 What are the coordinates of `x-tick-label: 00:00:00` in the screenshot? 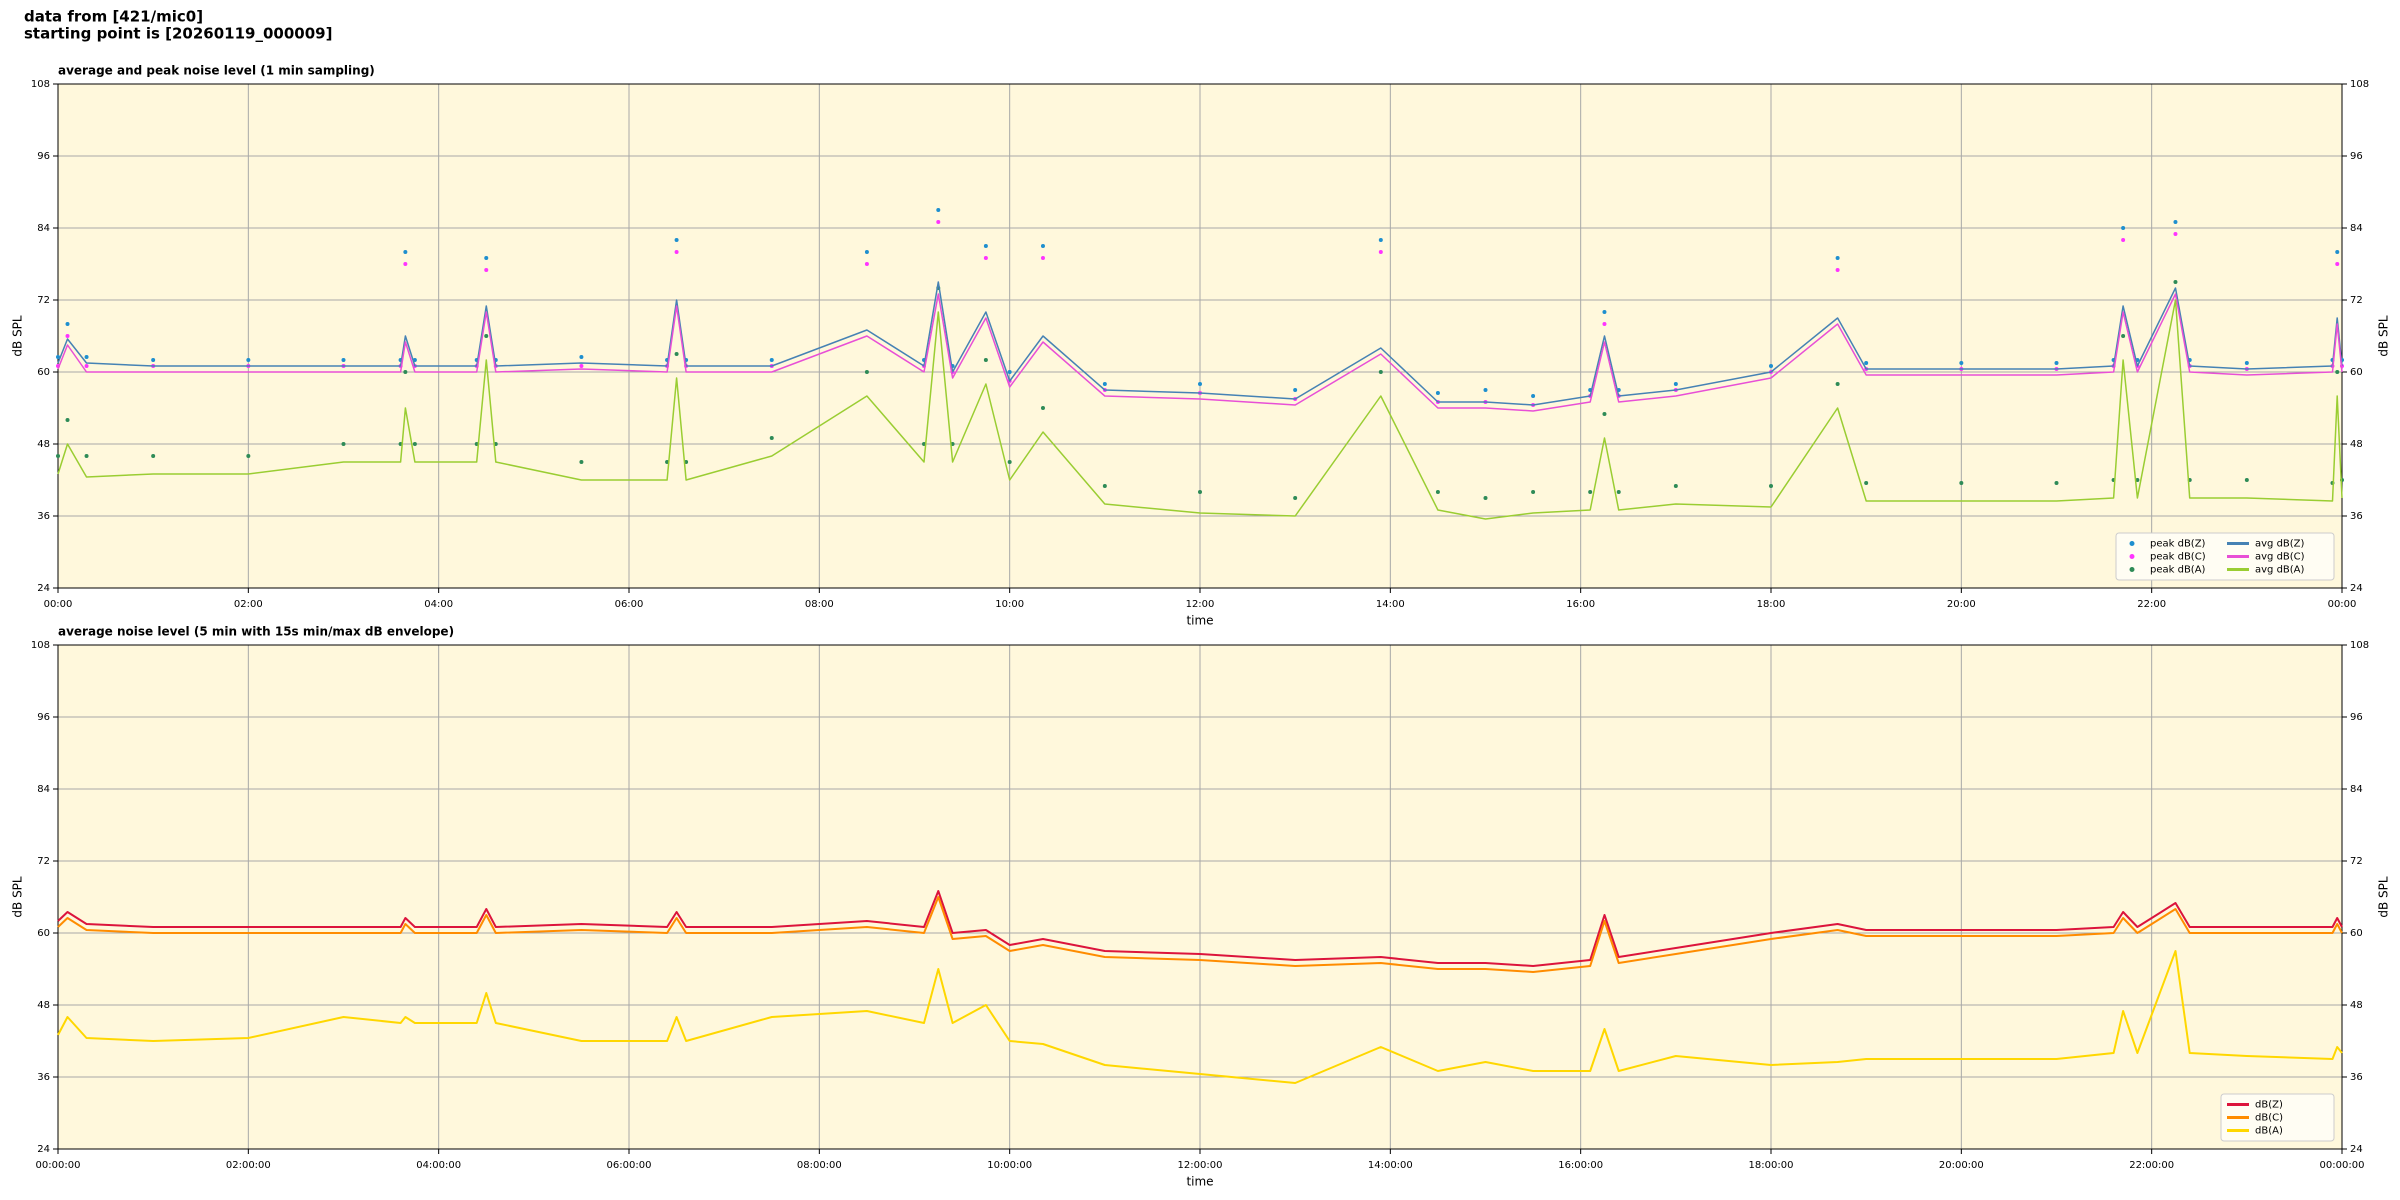 It's located at (58, 1165).